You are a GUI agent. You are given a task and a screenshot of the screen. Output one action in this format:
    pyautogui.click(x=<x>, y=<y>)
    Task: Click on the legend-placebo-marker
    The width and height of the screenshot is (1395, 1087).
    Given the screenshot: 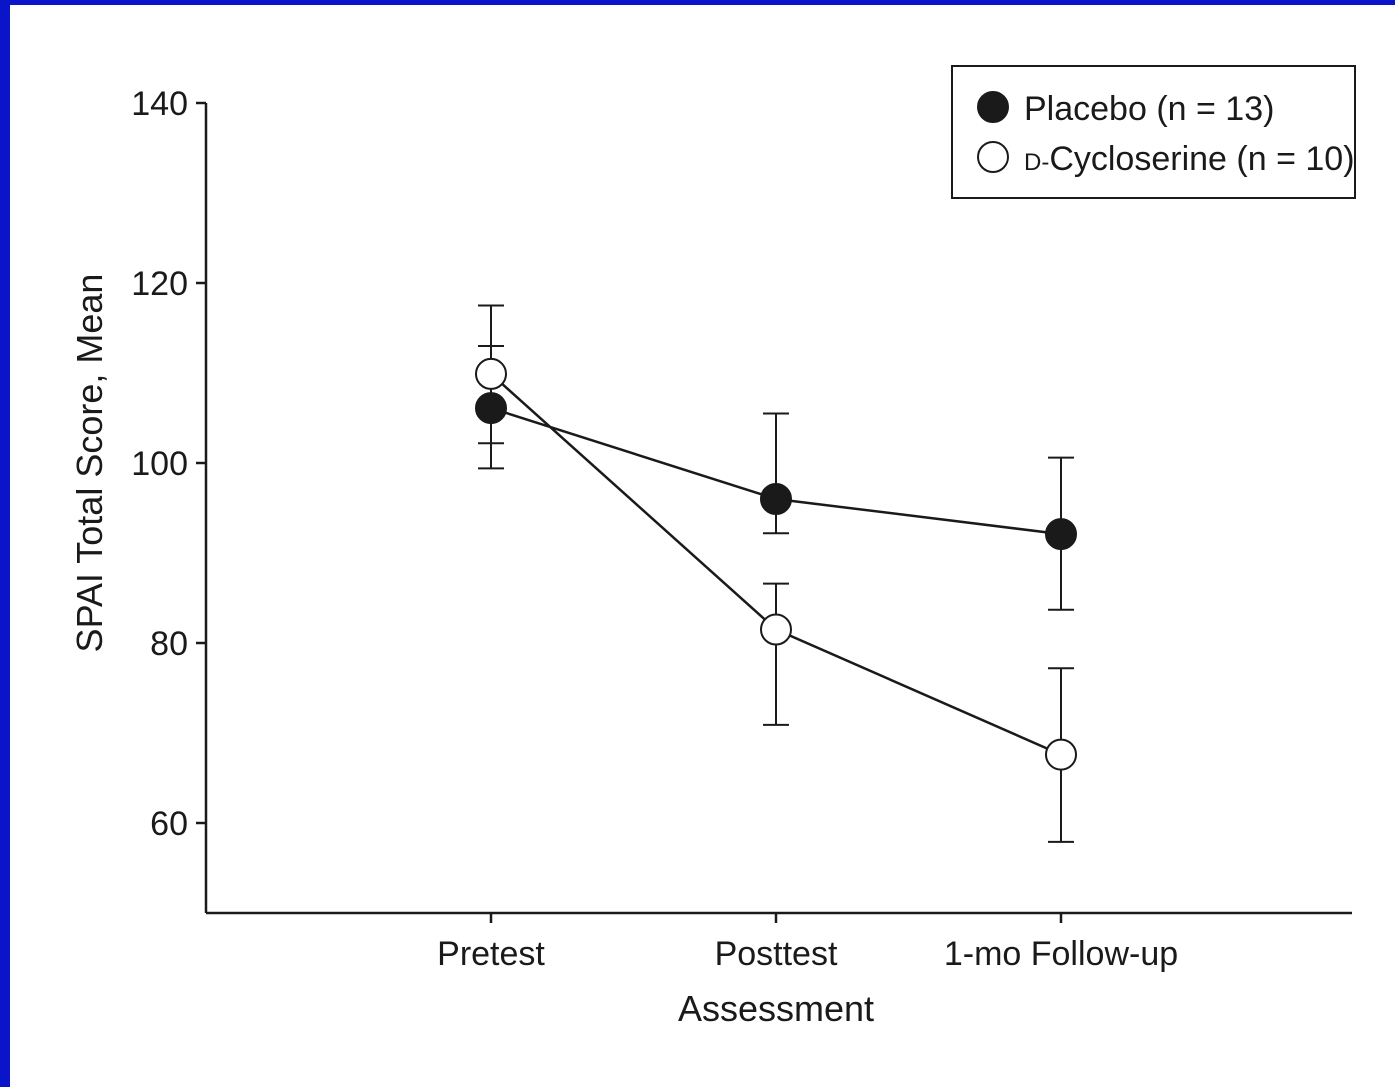 What is the action you would take?
    pyautogui.click(x=993, y=107)
    